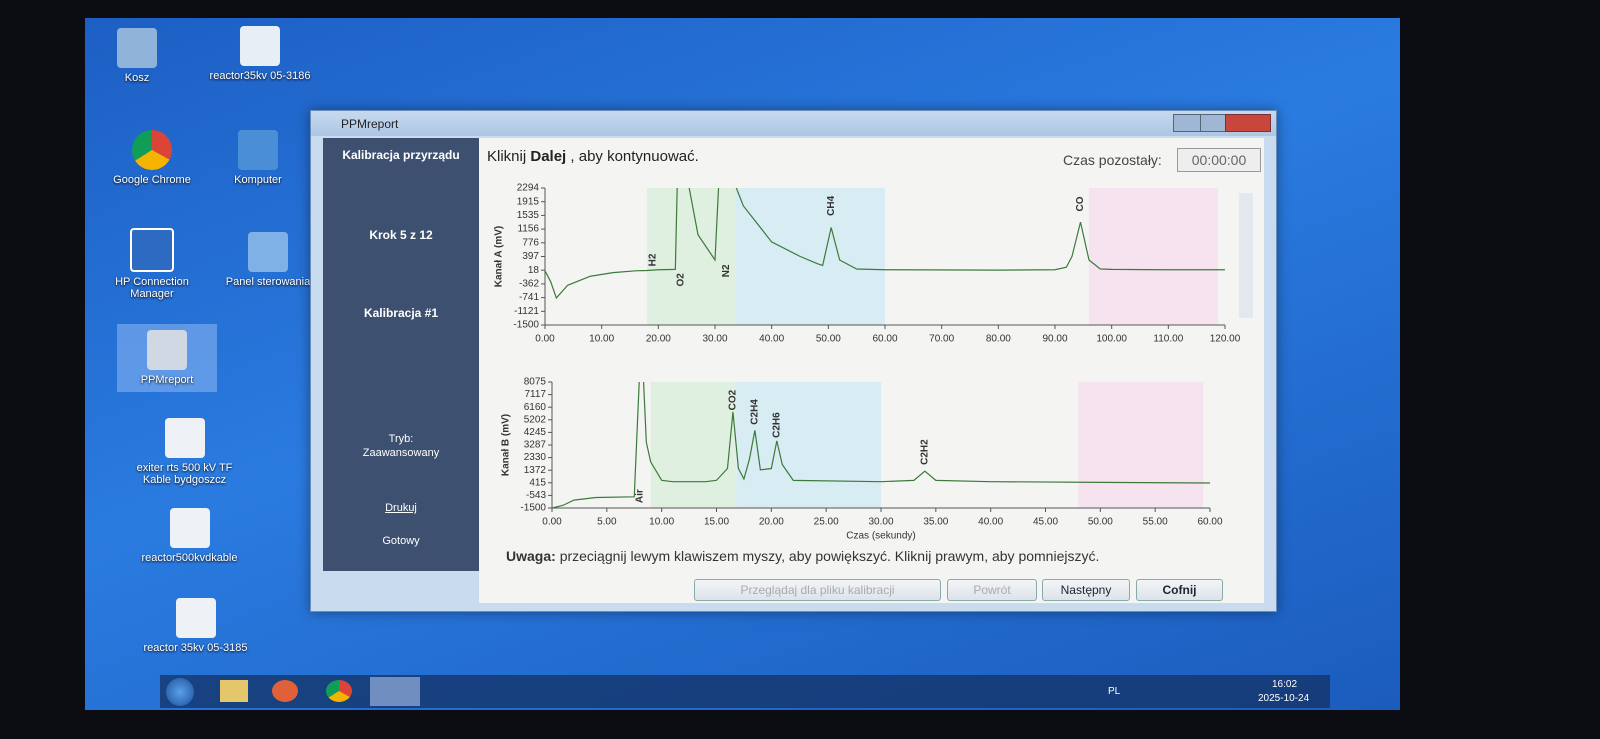  I want to click on y-tick-label: 4245, so click(535, 432).